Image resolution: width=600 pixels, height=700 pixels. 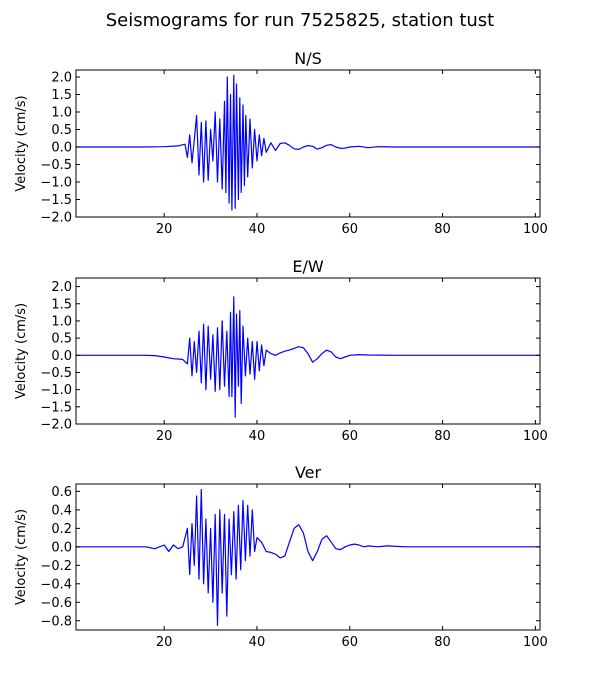 What do you see at coordinates (56, 584) in the screenshot?
I see `y-tick-label: −0.4` at bounding box center [56, 584].